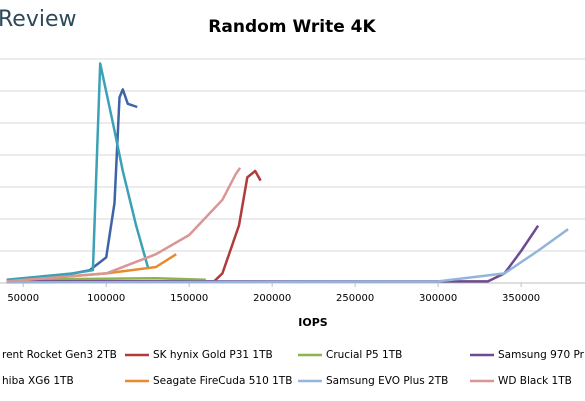 The height and width of the screenshot is (401, 585). Describe the element at coordinates (106, 298) in the screenshot. I see `x-tick-label: 100000` at that location.